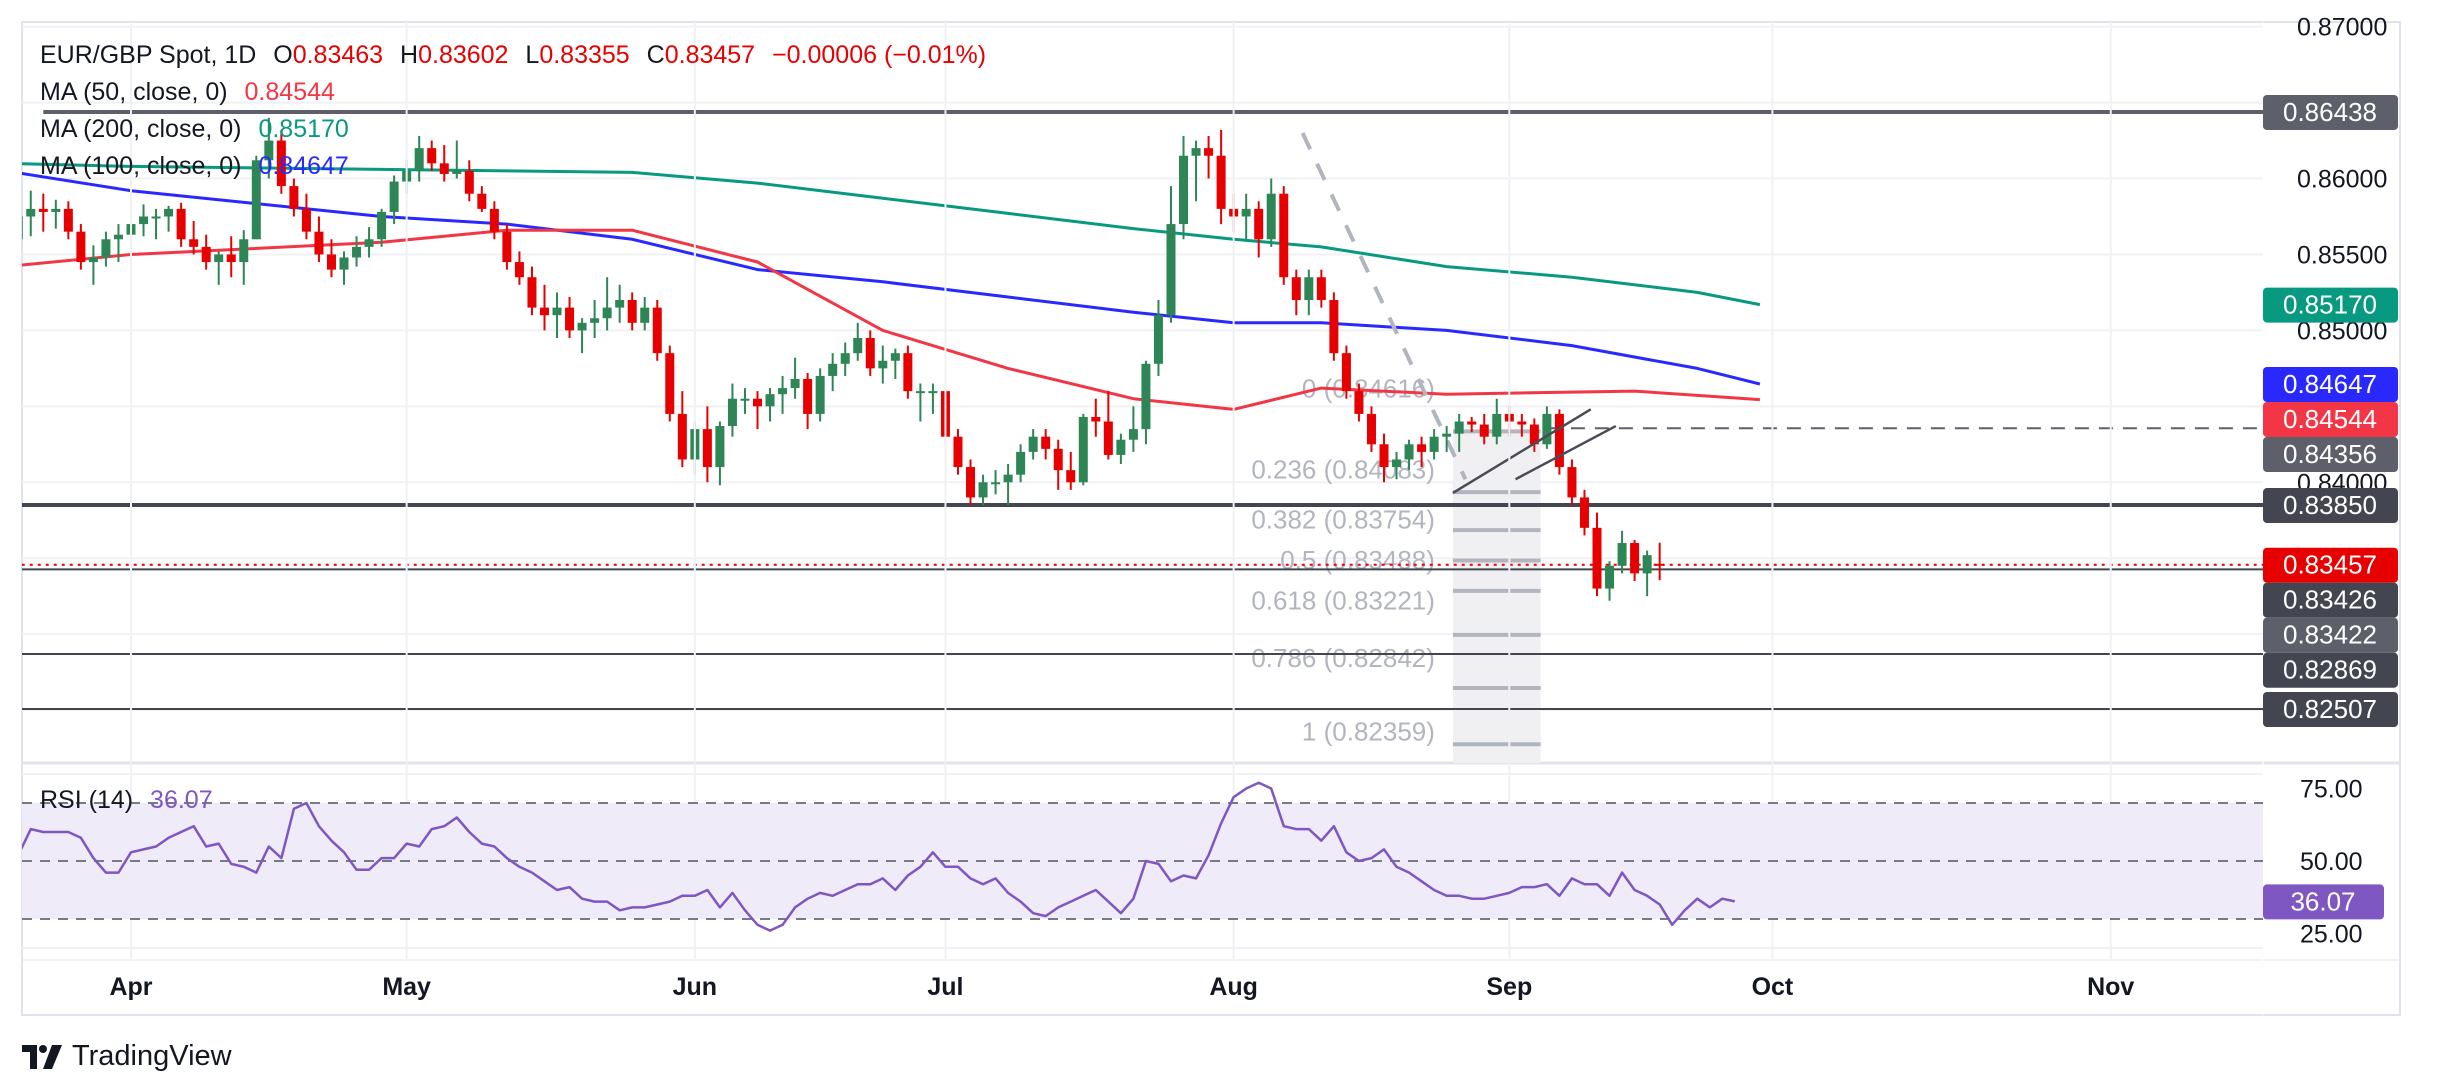  Describe the element at coordinates (883, 234) in the screenshot. I see `ma200-line` at that location.